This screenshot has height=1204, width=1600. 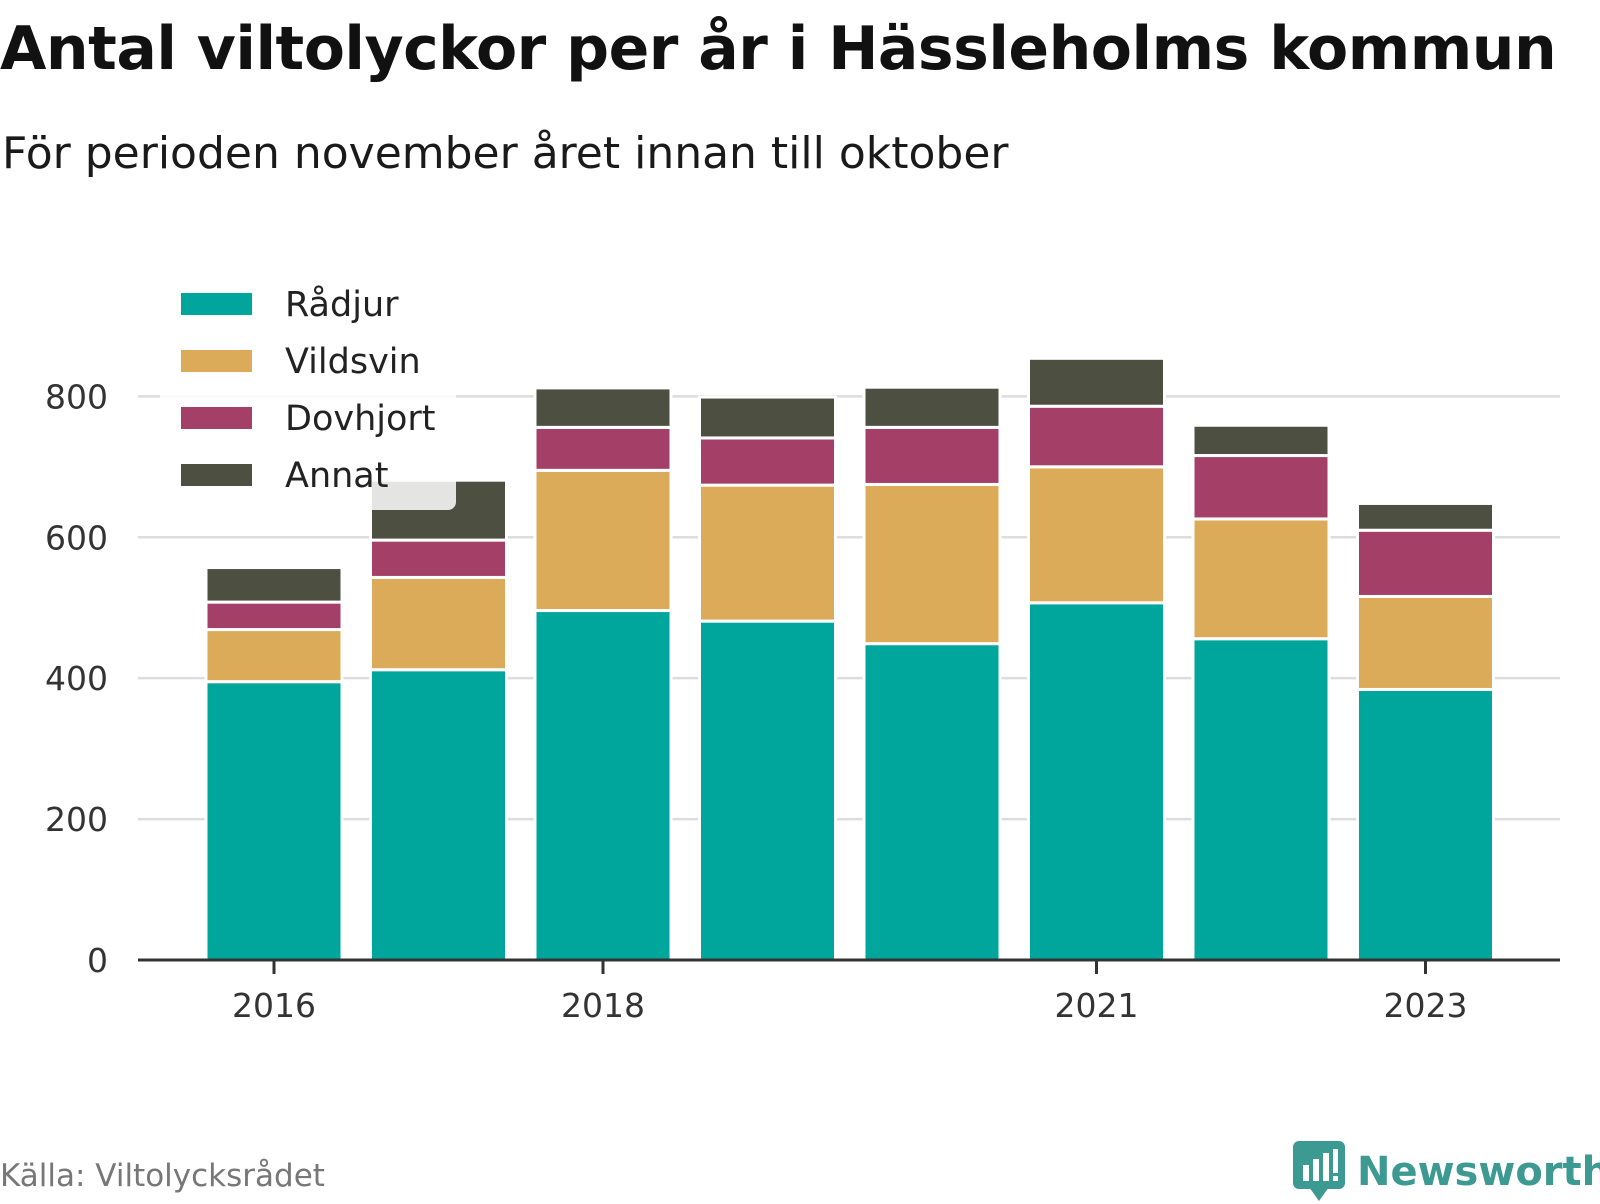 What do you see at coordinates (97, 960) in the screenshot?
I see `y-tick-label: 0` at bounding box center [97, 960].